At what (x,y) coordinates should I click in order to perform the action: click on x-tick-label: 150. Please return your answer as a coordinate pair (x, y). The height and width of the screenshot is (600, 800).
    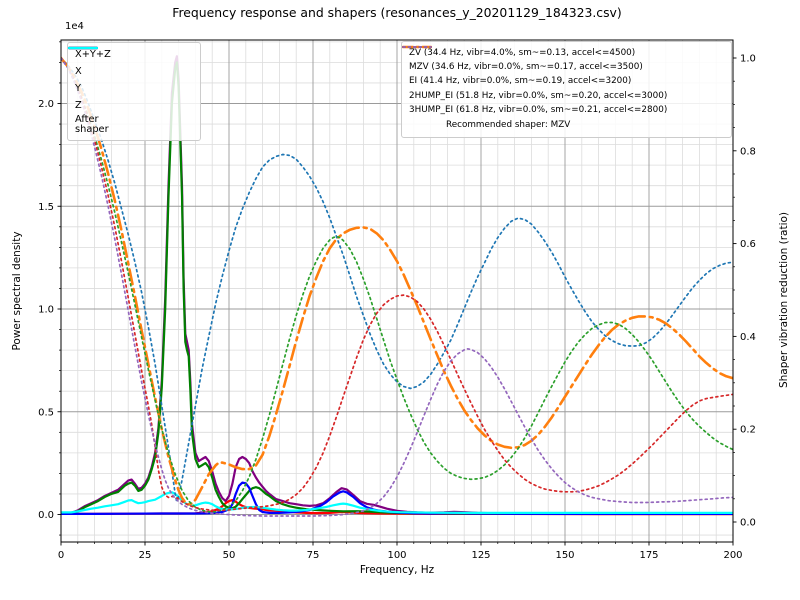
    Looking at the image, I should click on (564, 555).